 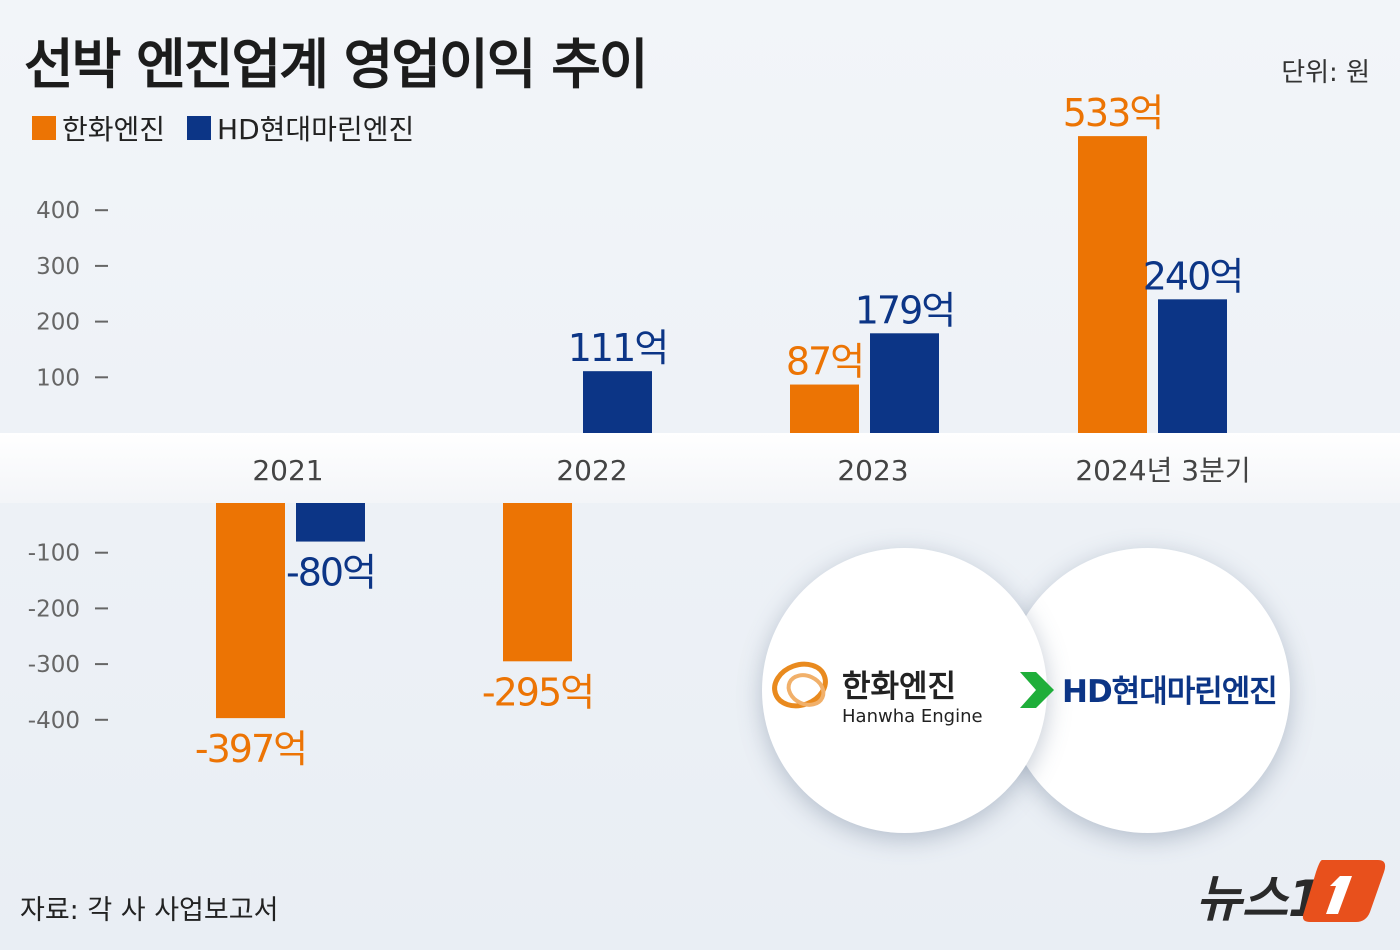 I want to click on data-label: 111억, so click(x=618, y=348).